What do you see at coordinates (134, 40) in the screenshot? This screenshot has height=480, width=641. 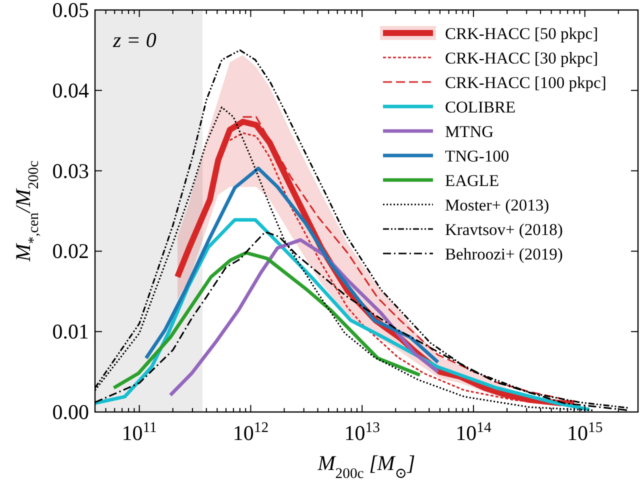 I see `annotation: z = 0` at bounding box center [134, 40].